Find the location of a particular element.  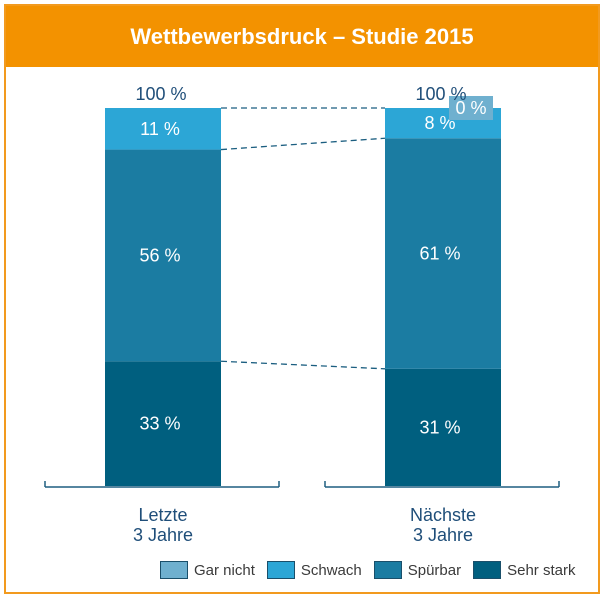

legend-label-schwach: Schwach is located at coordinates (331, 570).